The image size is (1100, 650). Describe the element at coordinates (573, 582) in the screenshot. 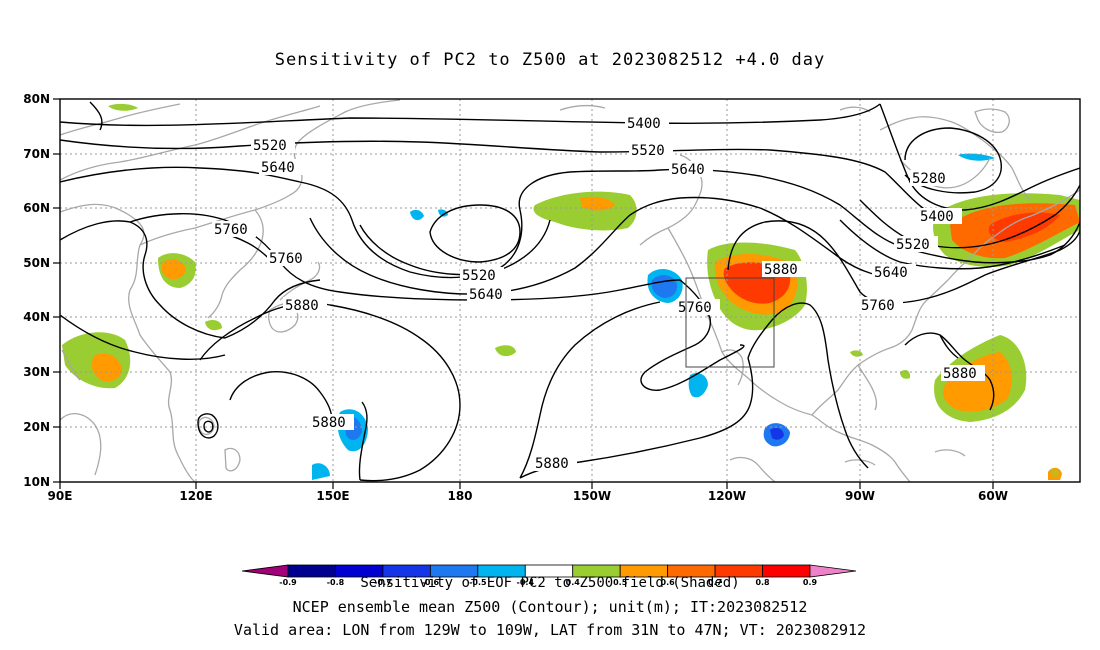

I see `colorbar-tick-label: 0.4` at that location.